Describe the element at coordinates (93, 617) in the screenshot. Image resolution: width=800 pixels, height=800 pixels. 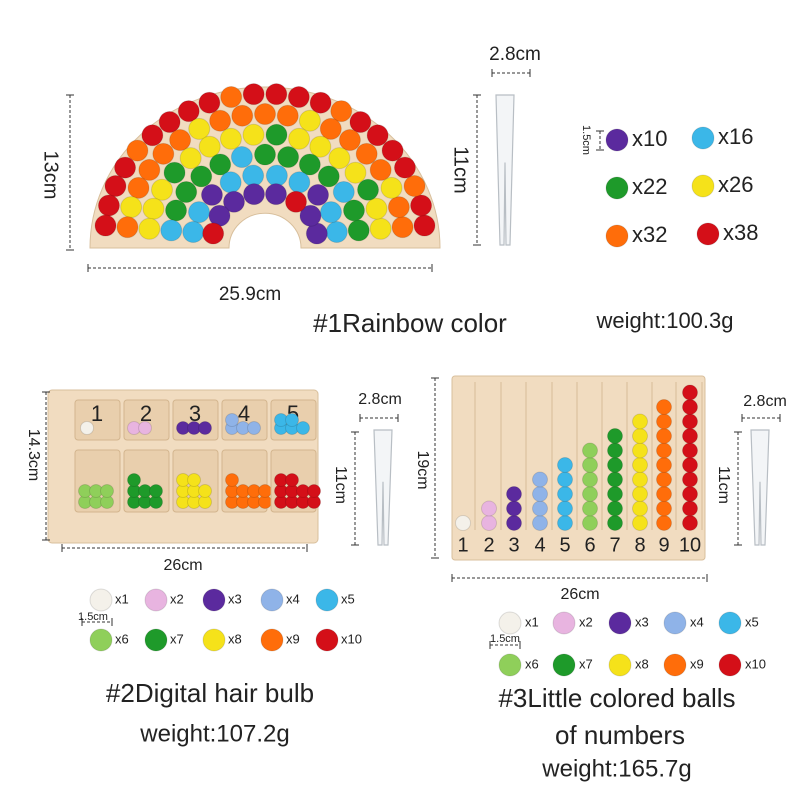
I see `dimension-label: 1.5cm` at that location.